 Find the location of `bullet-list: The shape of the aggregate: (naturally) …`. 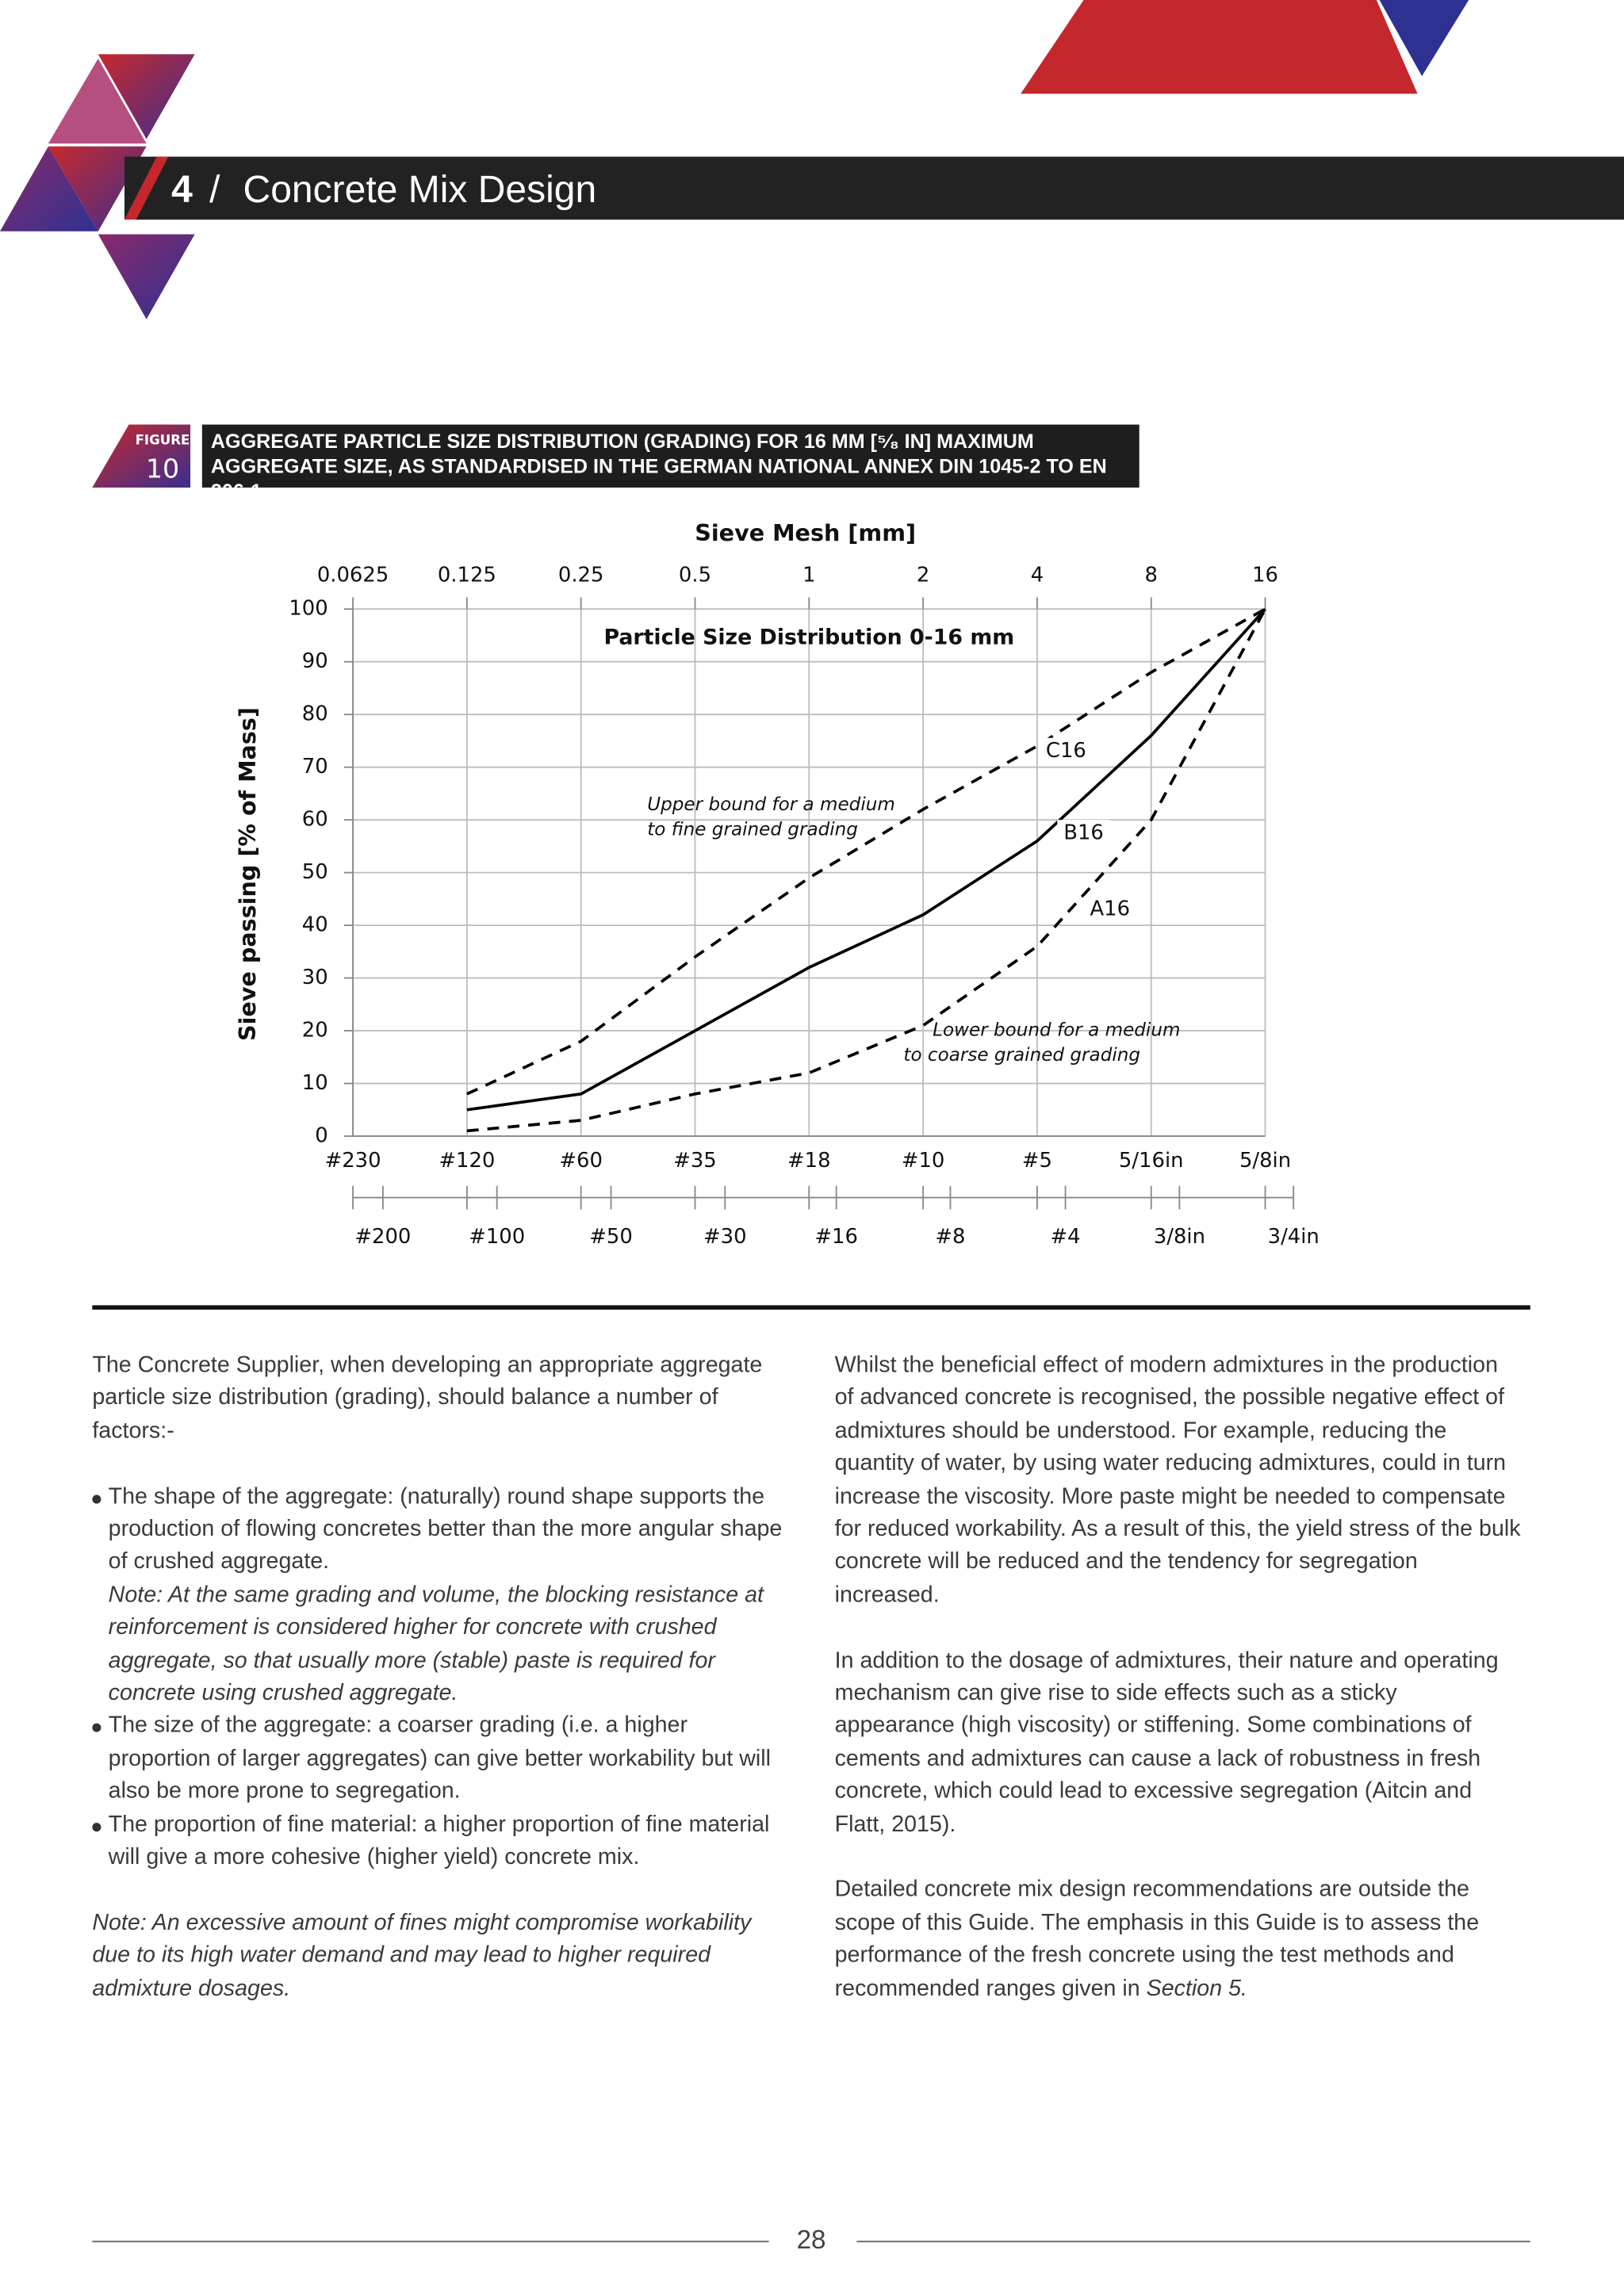

bullet-list: The shape of the aggregate: (naturally) … is located at coordinates (442, 1678).